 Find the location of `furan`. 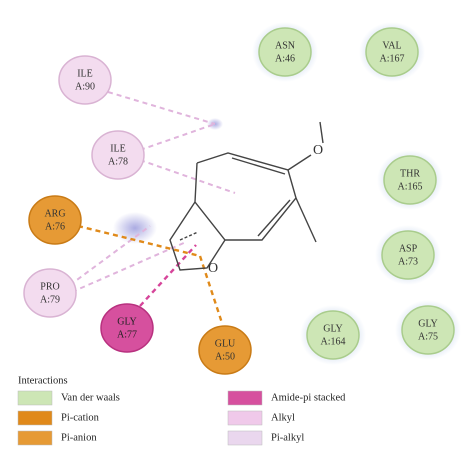

furan is located at coordinates (197, 236).